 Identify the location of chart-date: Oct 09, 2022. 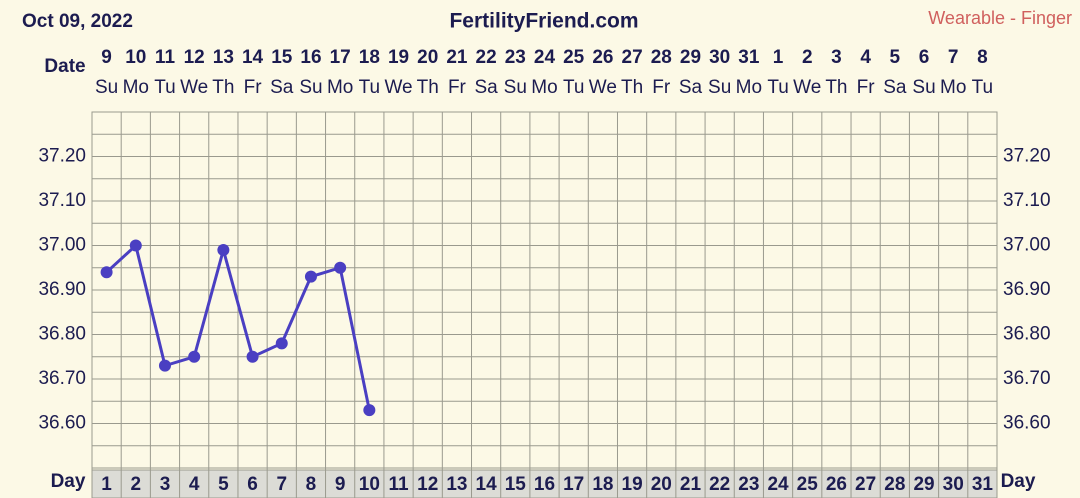
(77, 21).